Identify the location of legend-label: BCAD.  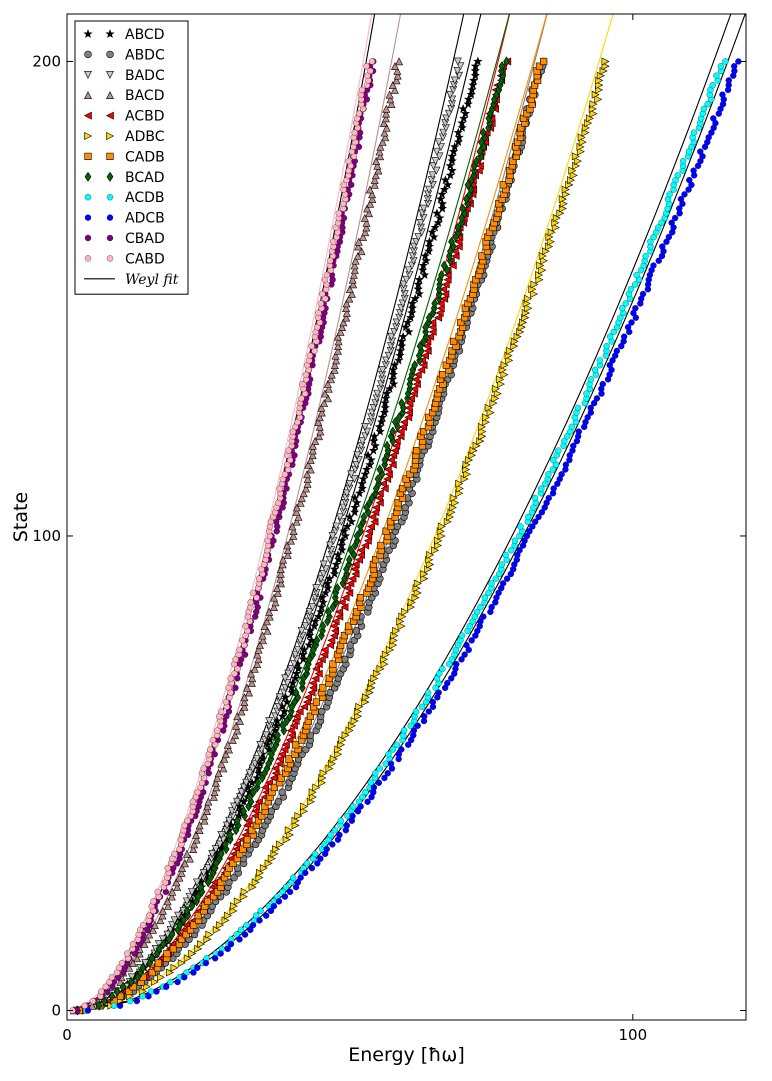
(145, 178).